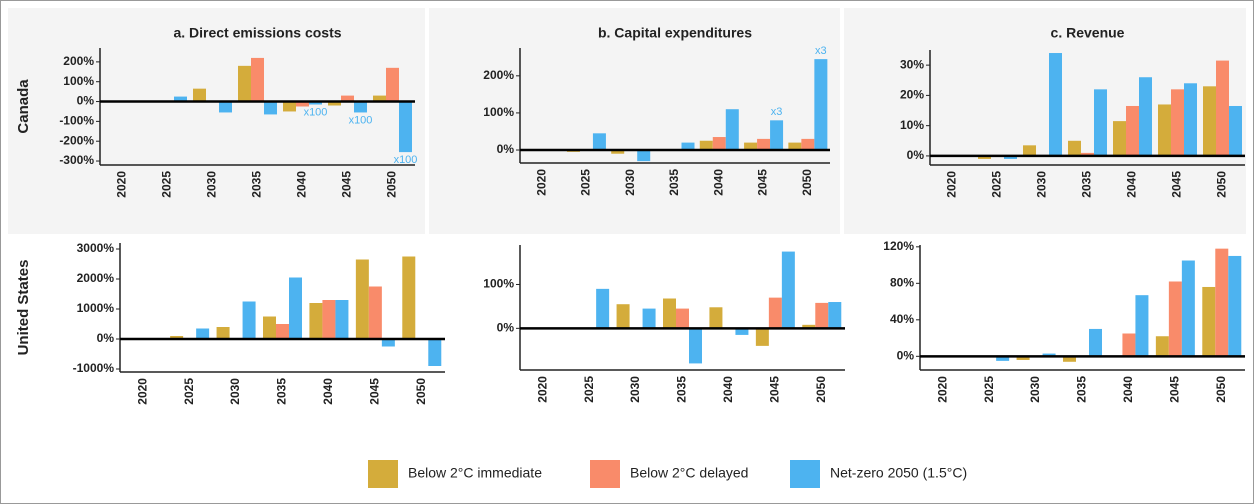 This screenshot has width=1254, height=504. What do you see at coordinates (94, 368) in the screenshot?
I see `y-tick-label: -1000%` at bounding box center [94, 368].